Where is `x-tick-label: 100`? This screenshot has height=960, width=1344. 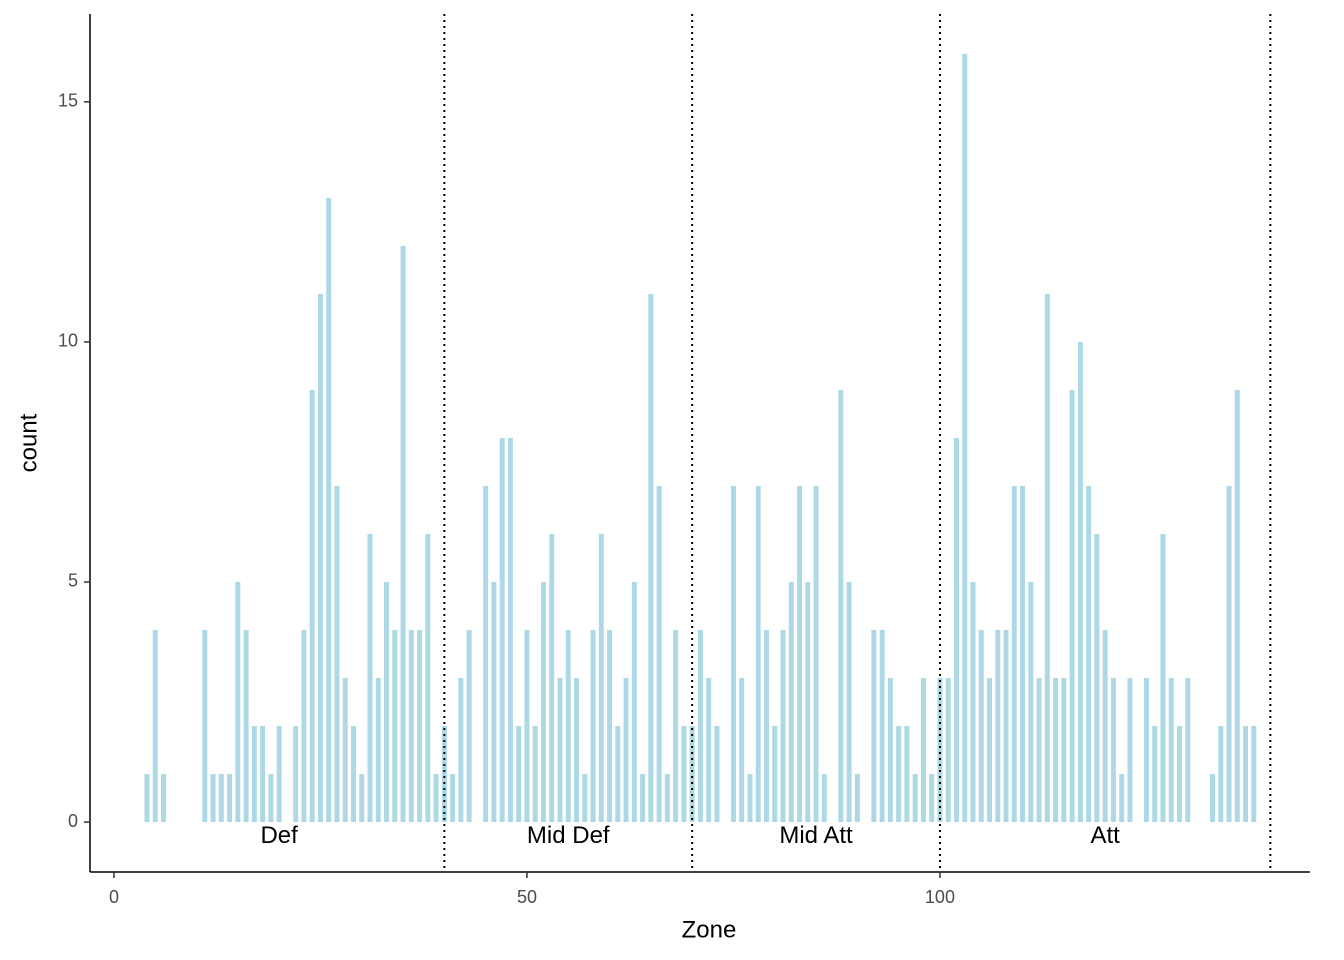 x-tick-label: 100 is located at coordinates (940, 897).